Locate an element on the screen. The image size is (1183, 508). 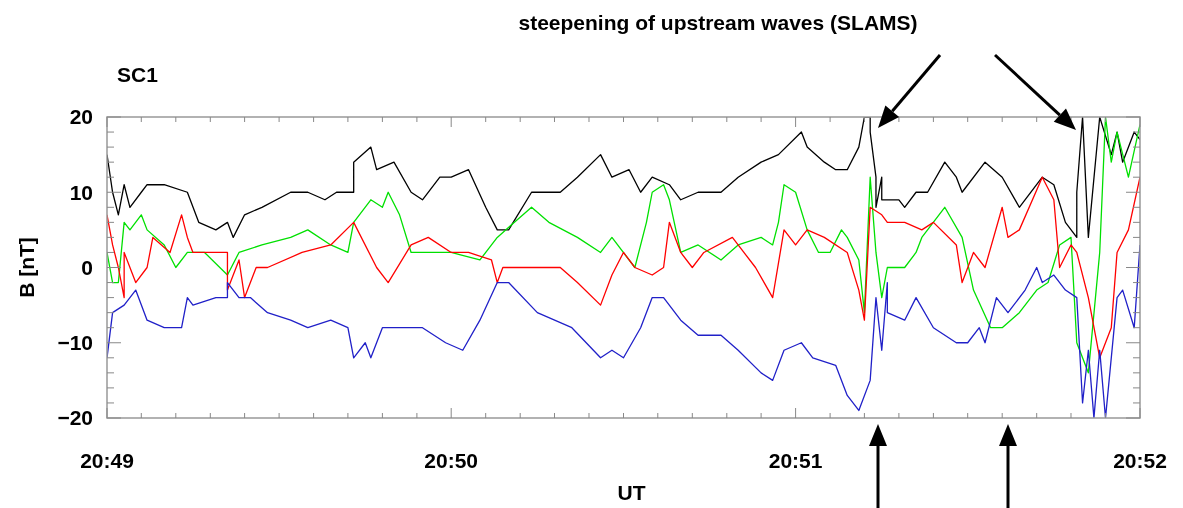
x-axis-title: UT is located at coordinates (631, 492).